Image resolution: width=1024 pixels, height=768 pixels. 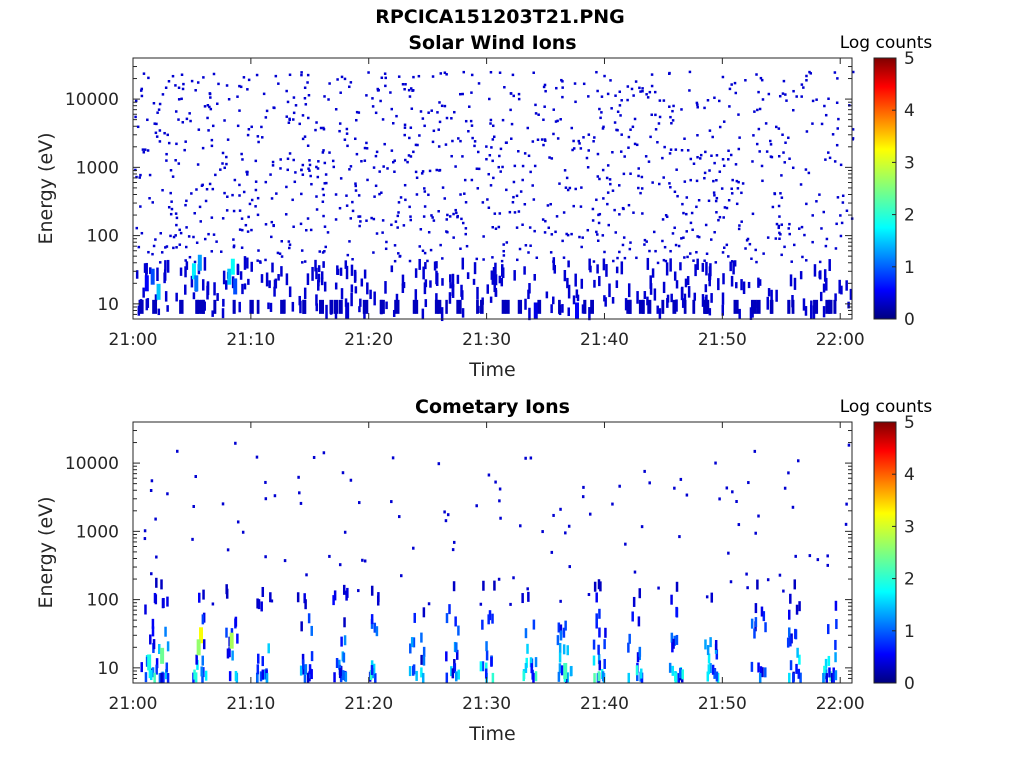 What do you see at coordinates (492, 43) in the screenshot?
I see `panel-title: Solar Wind Ions` at bounding box center [492, 43].